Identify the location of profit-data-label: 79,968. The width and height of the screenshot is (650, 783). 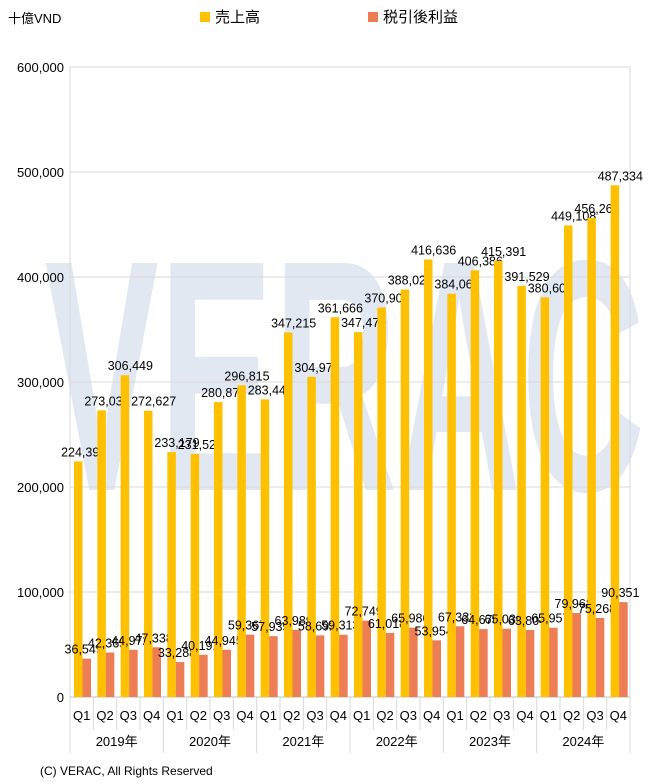
(574, 604).